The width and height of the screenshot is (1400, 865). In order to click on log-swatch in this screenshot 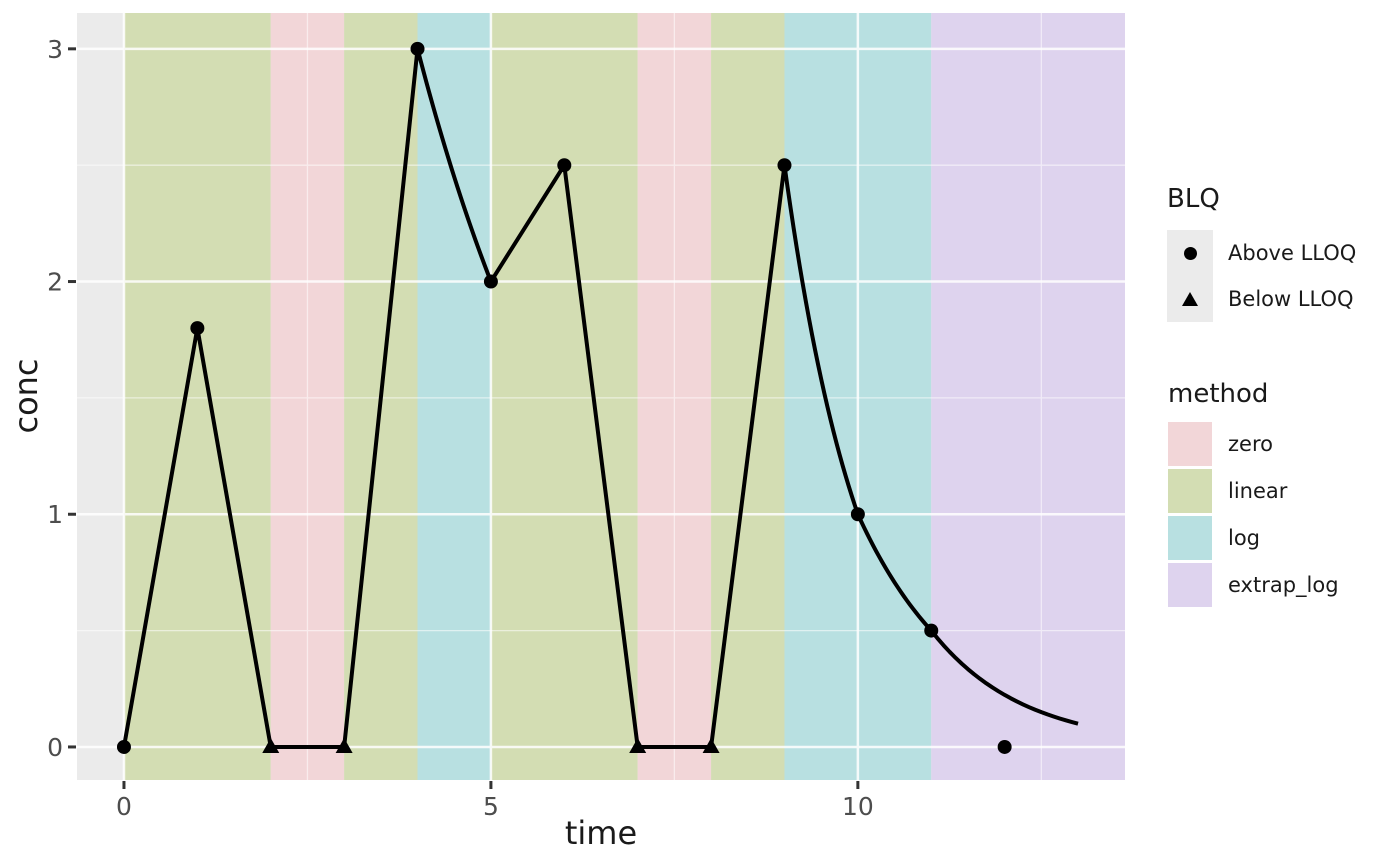, I will do `click(1190, 538)`.